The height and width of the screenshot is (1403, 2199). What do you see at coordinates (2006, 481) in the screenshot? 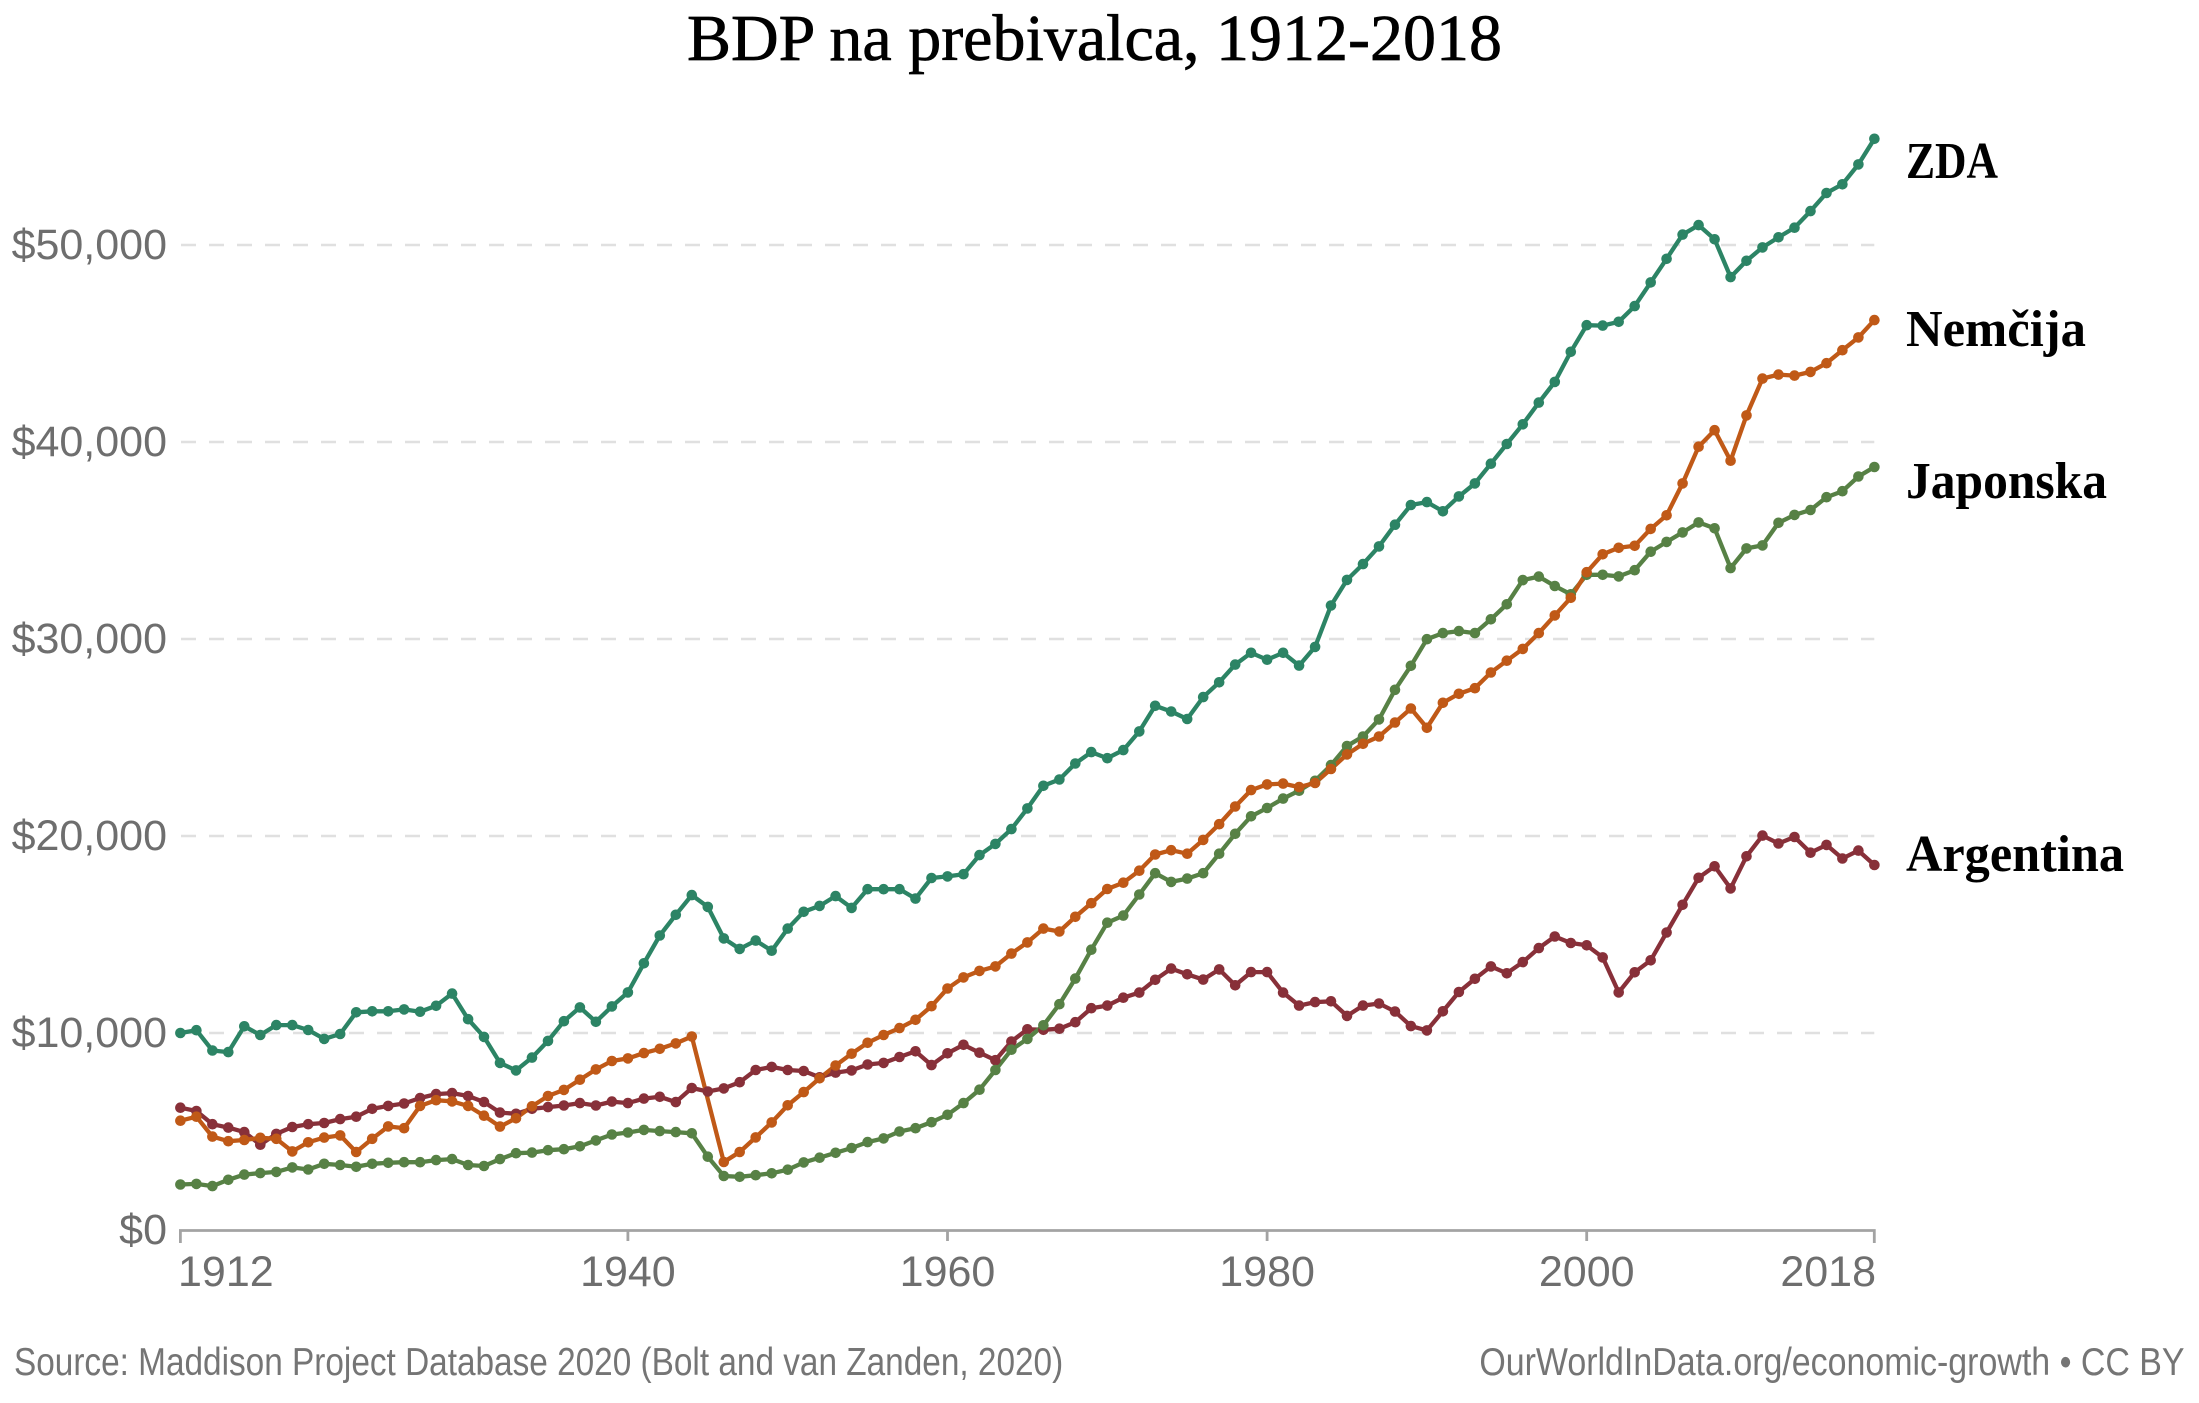
I see `svg-text: Japonska` at bounding box center [2006, 481].